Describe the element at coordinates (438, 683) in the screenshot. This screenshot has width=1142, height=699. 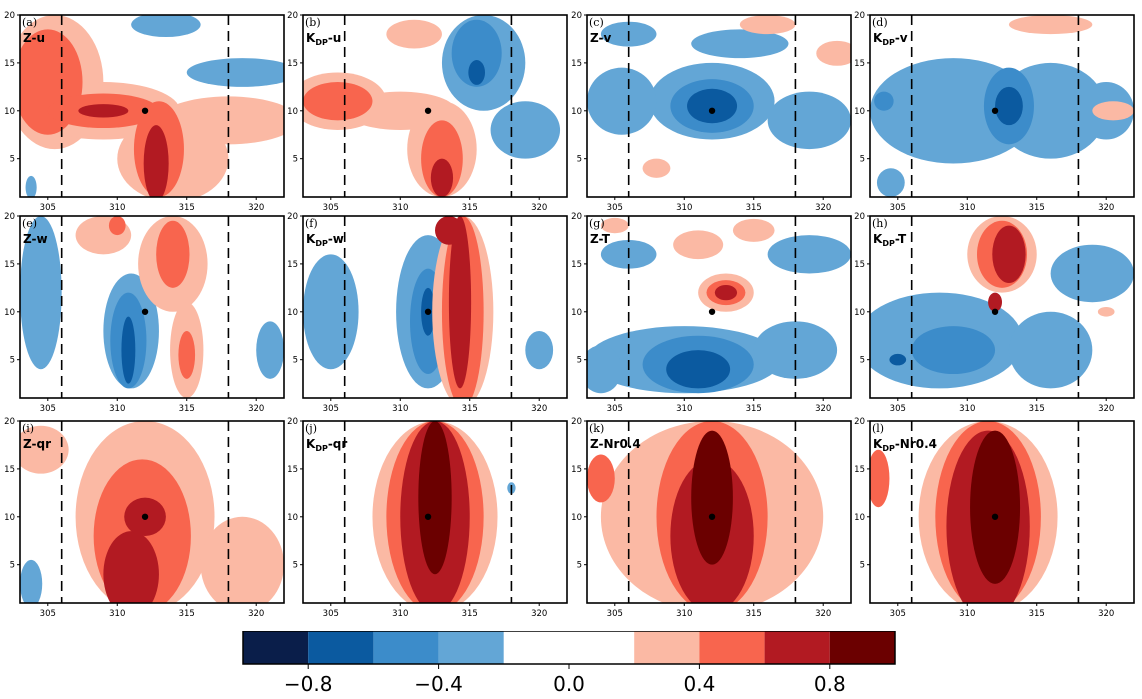
I see `colorbar-tick-label: −0.4` at that location.